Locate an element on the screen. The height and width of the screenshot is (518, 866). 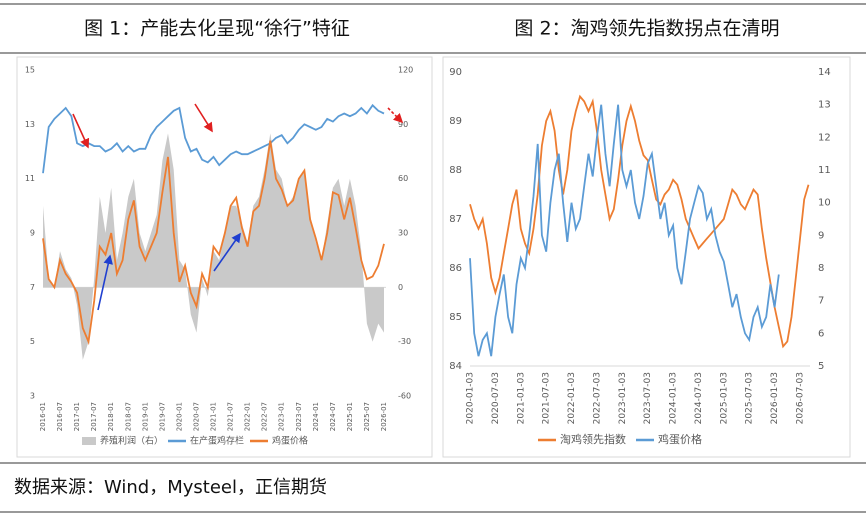
y2-tick-label: 6 is located at coordinates (821, 333).